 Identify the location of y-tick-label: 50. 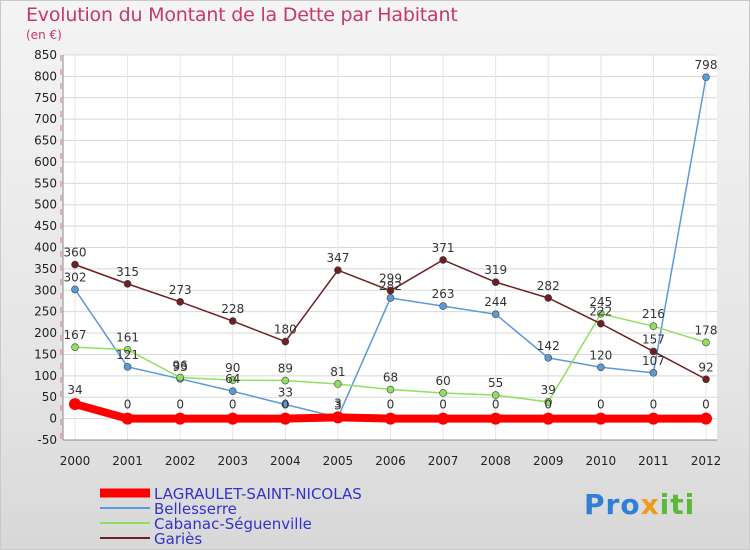
(49, 397).